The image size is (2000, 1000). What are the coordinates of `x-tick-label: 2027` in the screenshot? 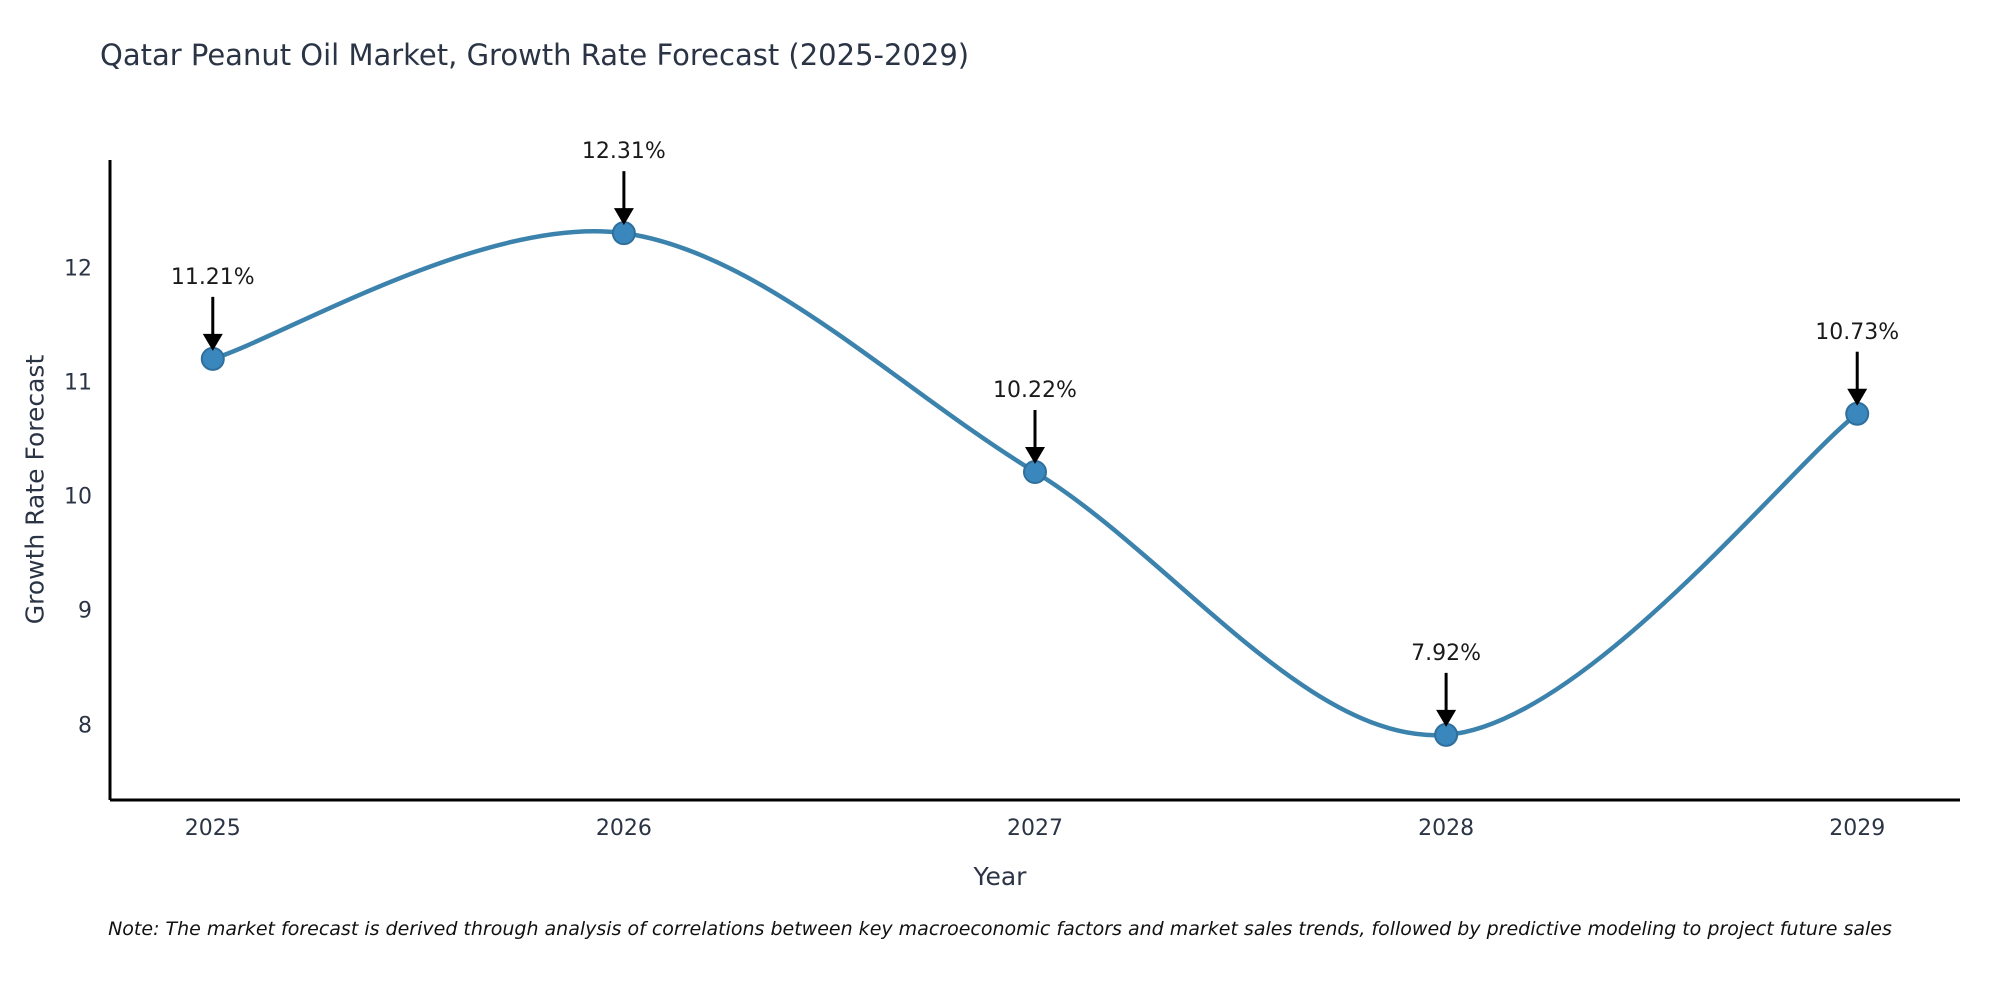 It's located at (1035, 828).